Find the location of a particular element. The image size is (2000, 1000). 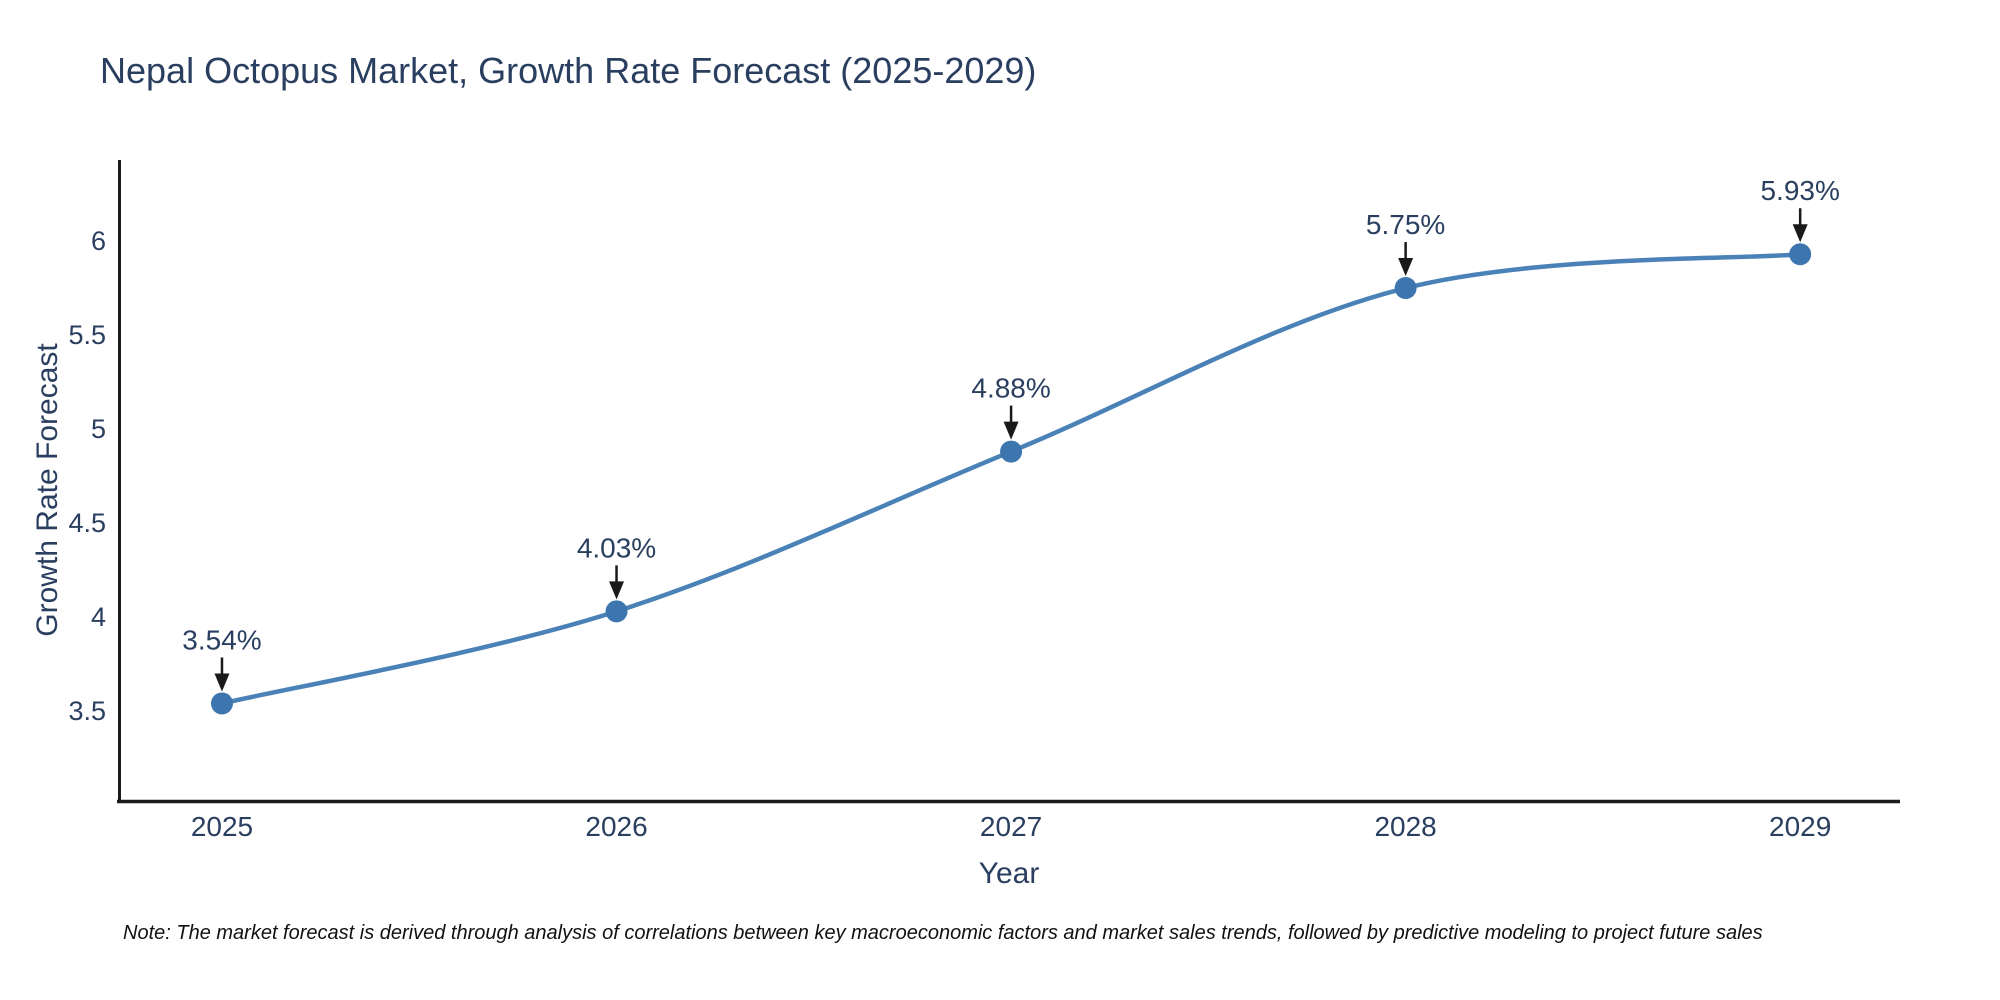

data-point-label: 5.75% is located at coordinates (1405, 224).